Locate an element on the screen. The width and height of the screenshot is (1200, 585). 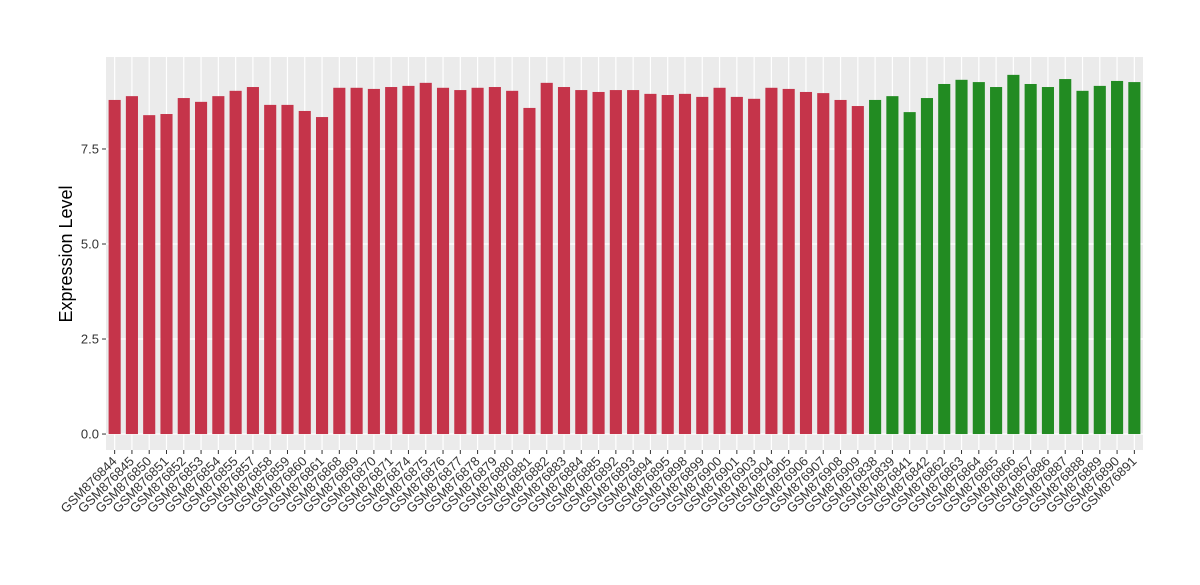
y-tick-label: 7.5 is located at coordinates (90, 148).